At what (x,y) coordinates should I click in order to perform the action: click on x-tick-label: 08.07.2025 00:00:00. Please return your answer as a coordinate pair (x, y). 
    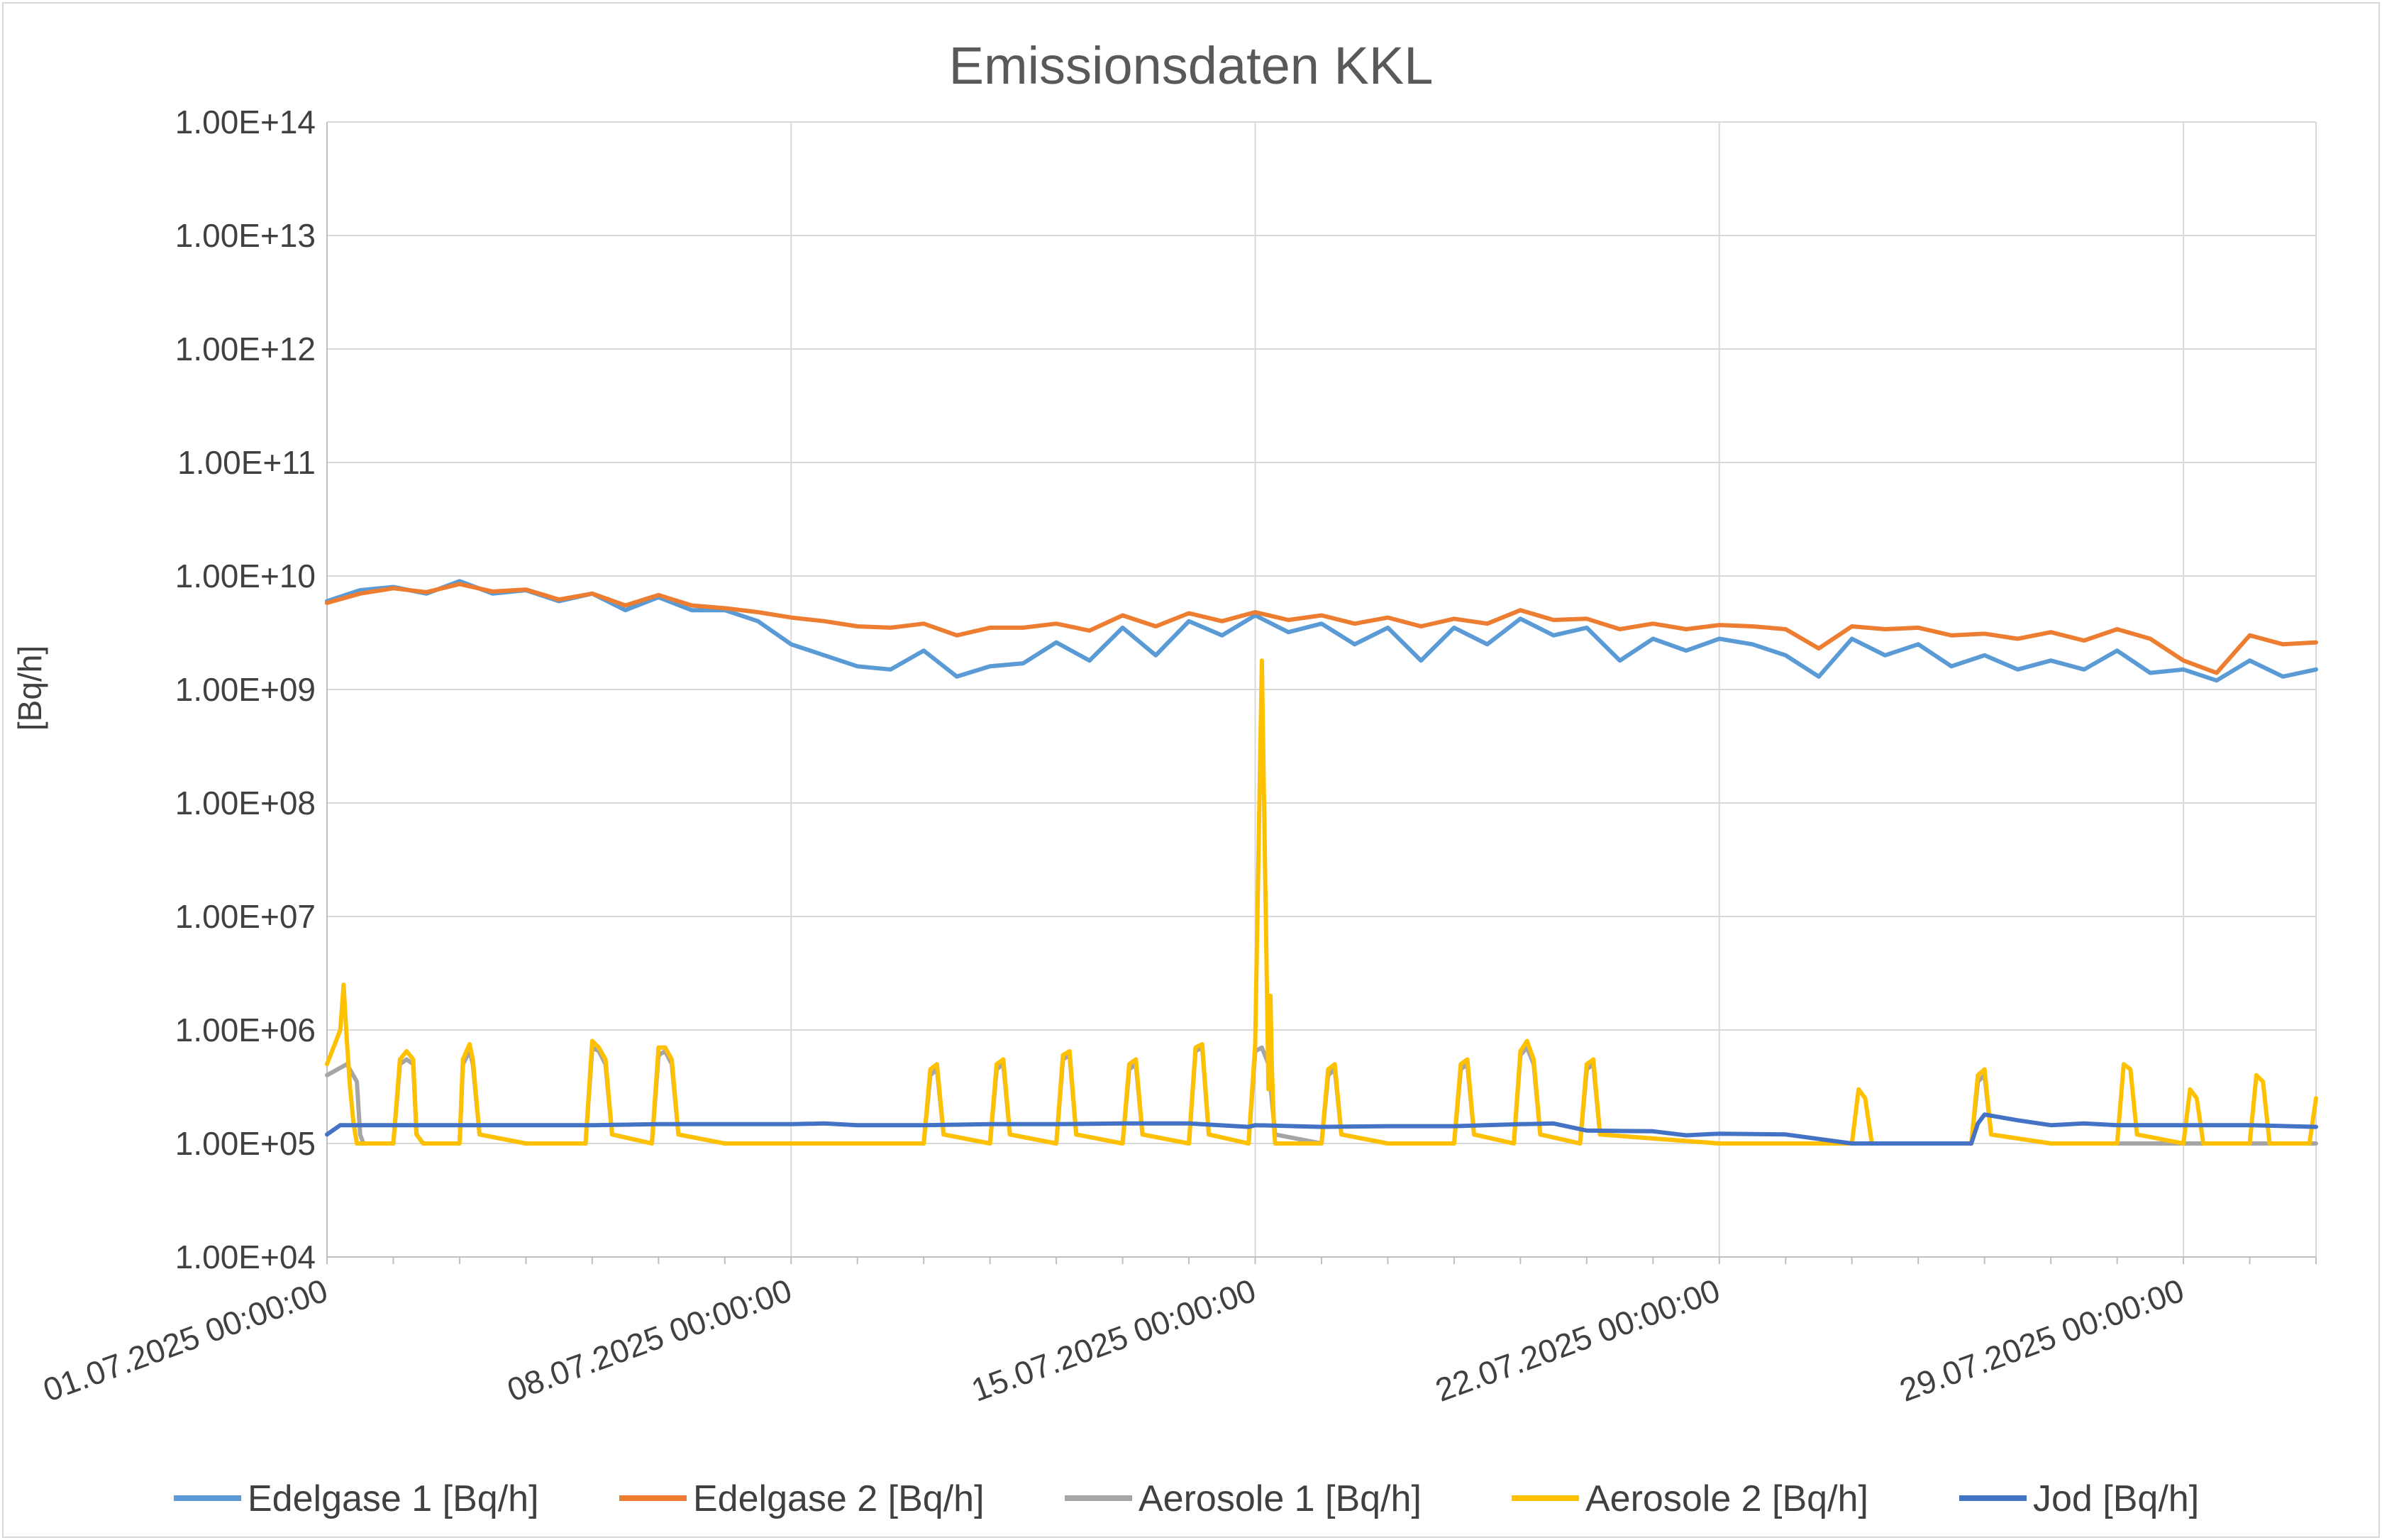
    Looking at the image, I should click on (649, 1340).